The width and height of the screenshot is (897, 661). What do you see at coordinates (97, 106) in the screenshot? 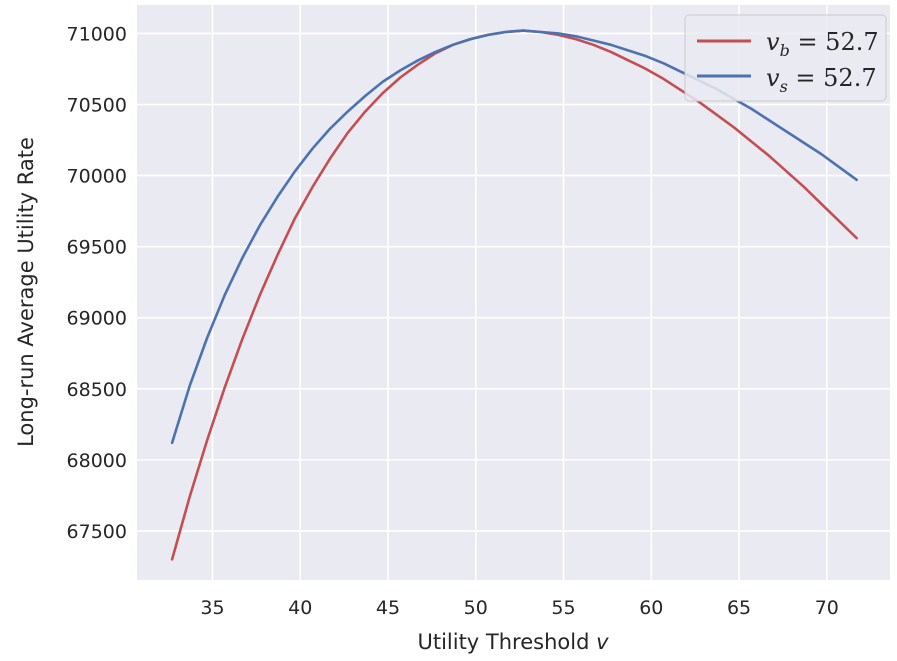
I see `y-tick-label: 70500` at bounding box center [97, 106].